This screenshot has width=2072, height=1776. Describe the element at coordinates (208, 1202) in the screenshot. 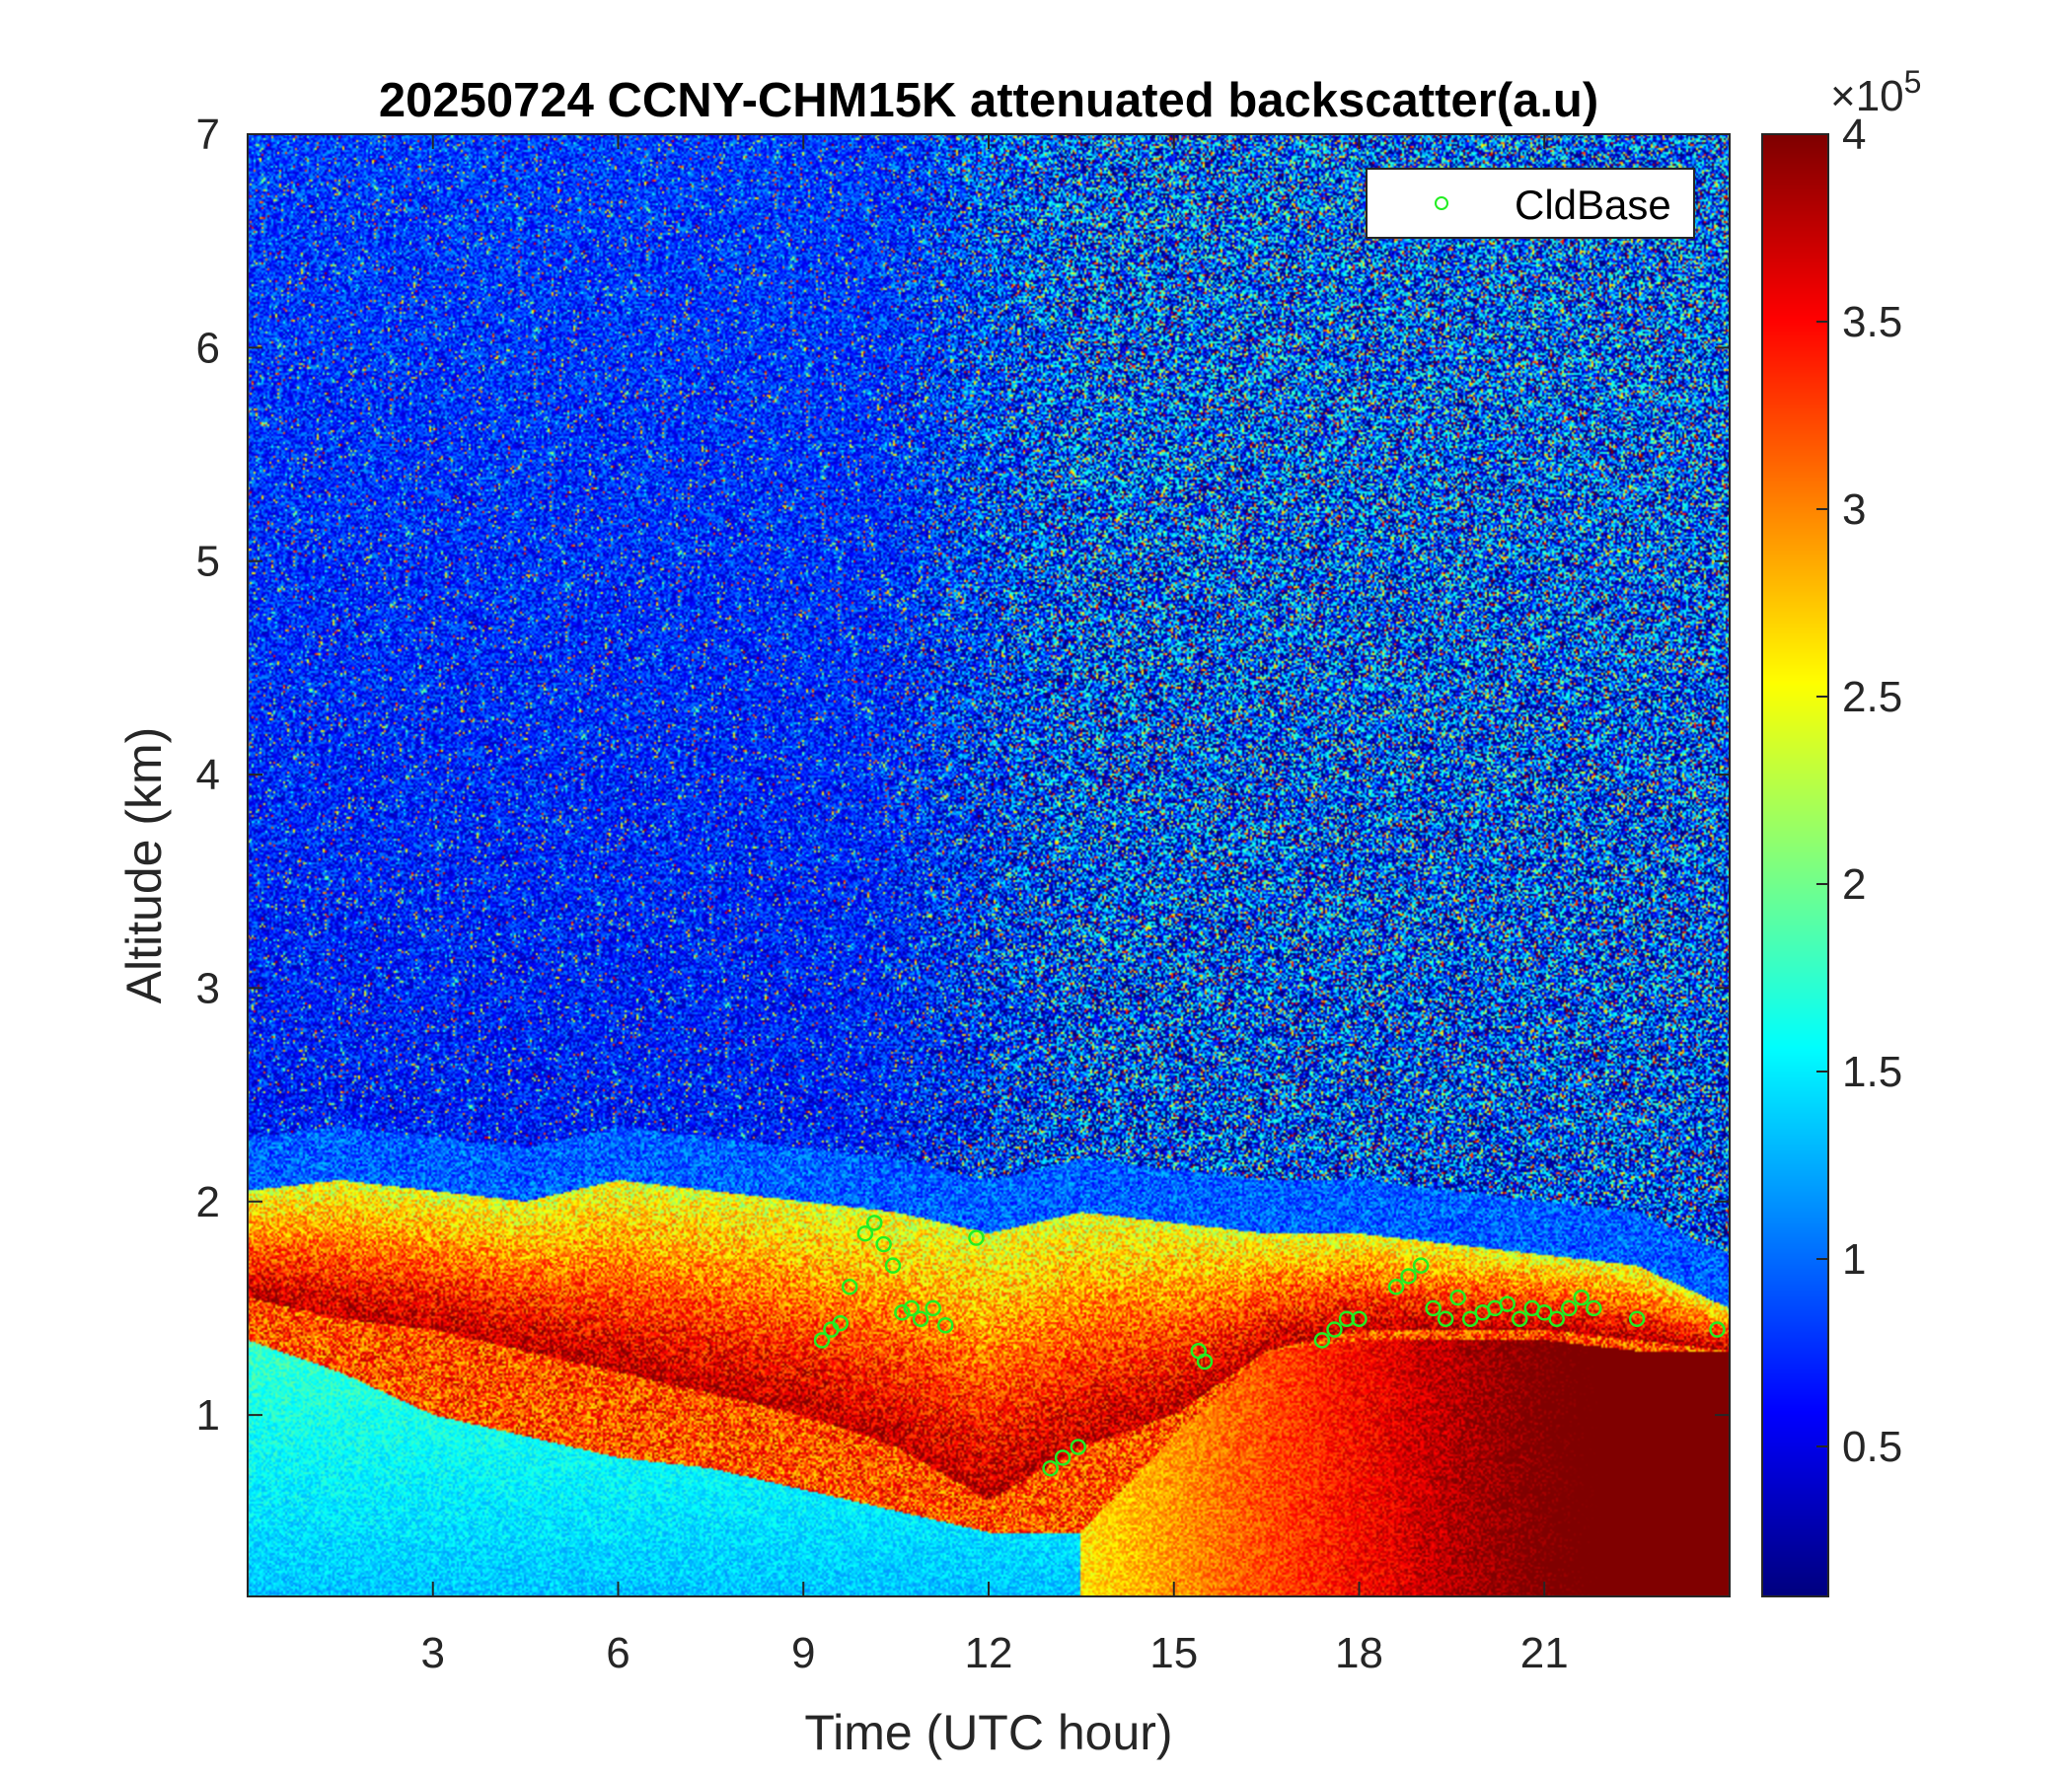

I see `y-tick-label: 2` at that location.